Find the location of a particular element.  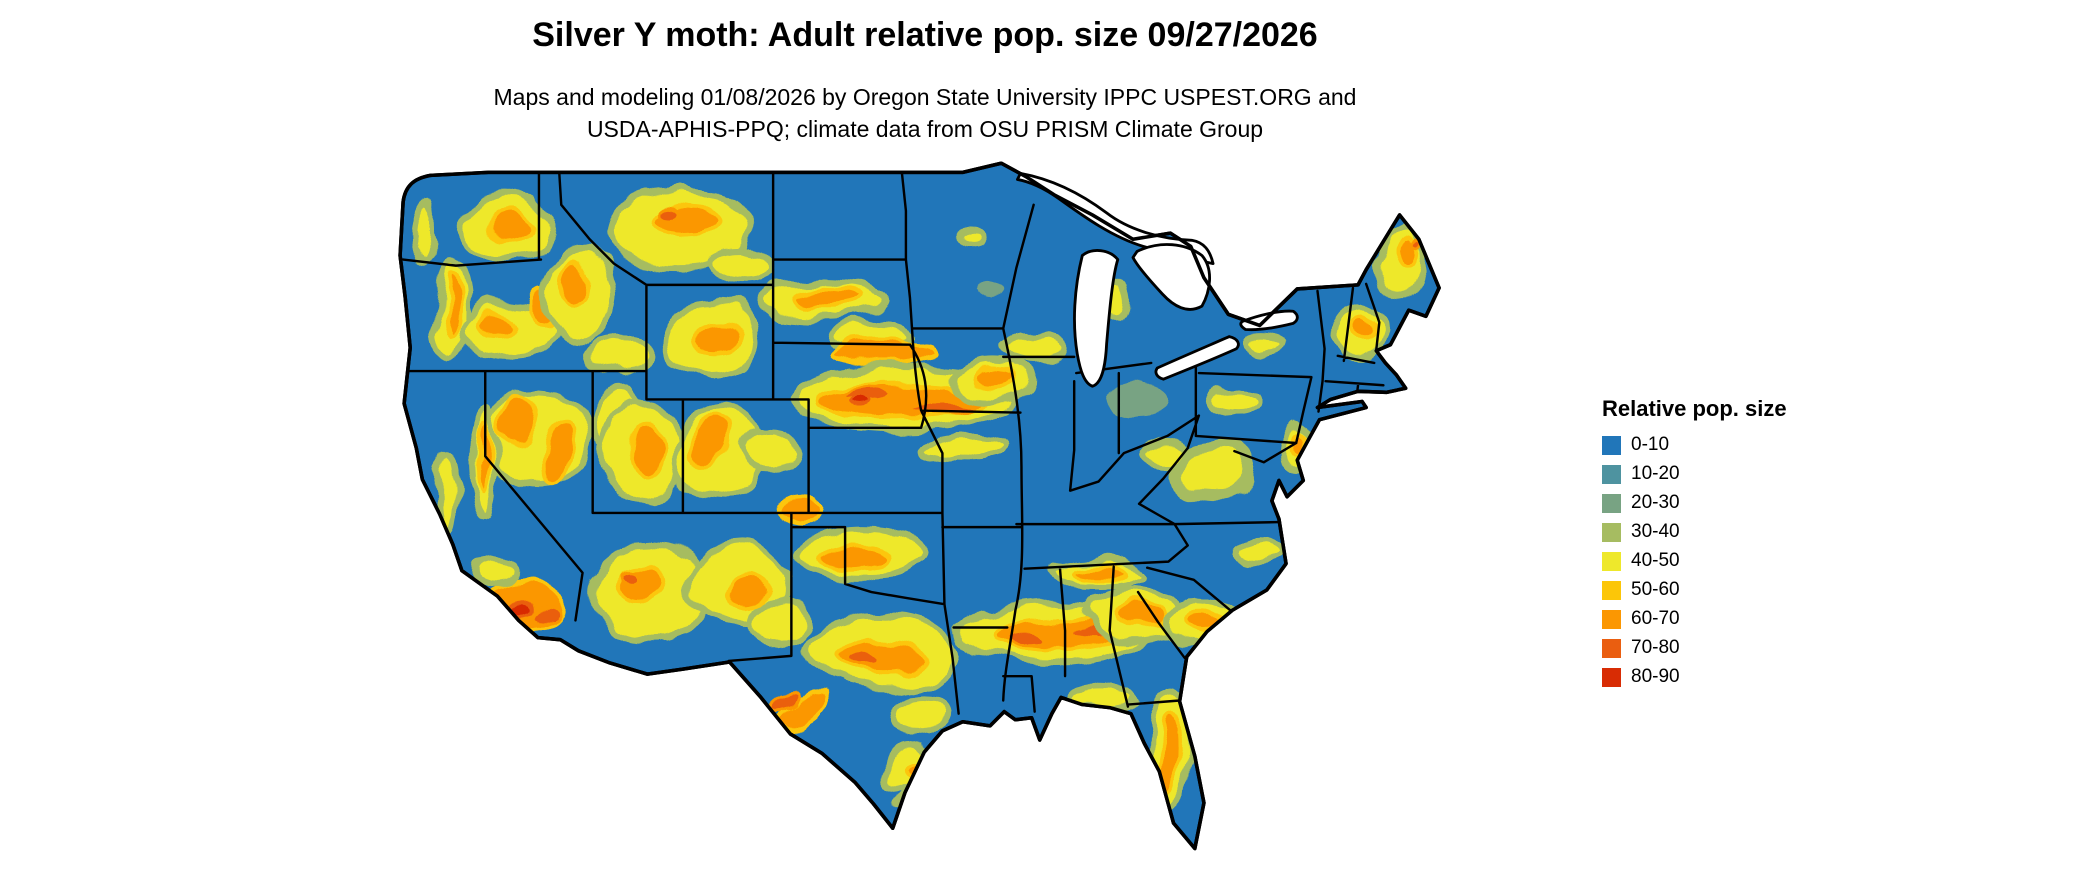

legend-row: 10-20 is located at coordinates (1762, 474).